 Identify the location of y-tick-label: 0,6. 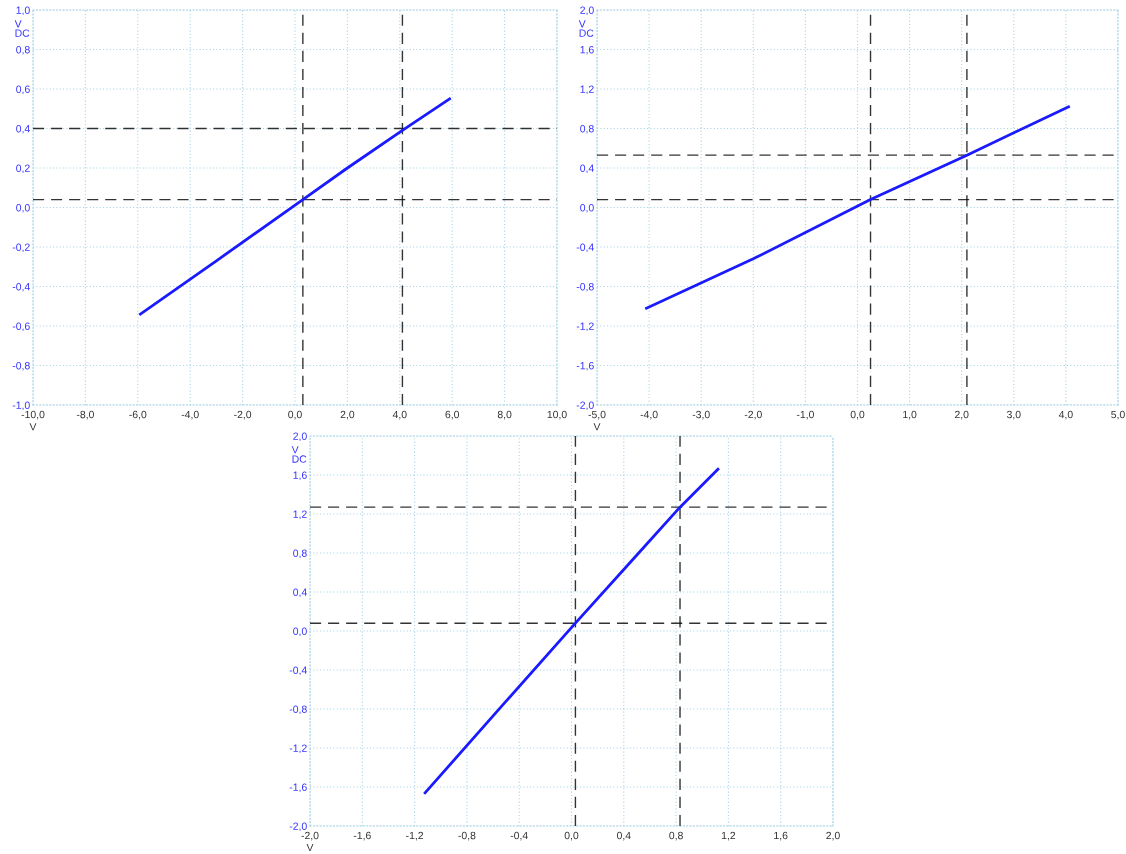
(23, 90).